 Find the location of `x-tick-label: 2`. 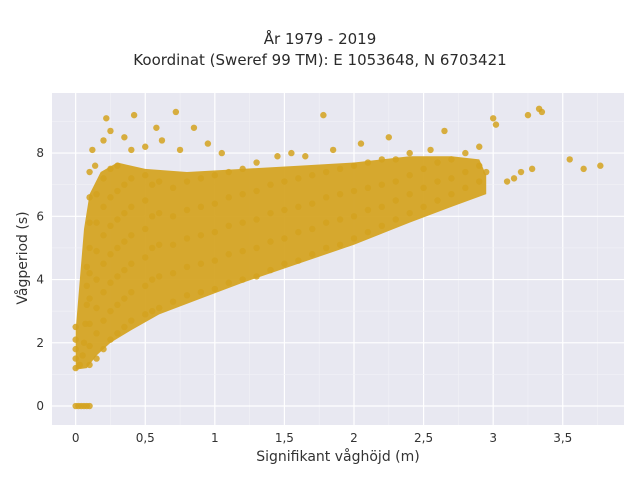

x-tick-label: 2 is located at coordinates (354, 438).